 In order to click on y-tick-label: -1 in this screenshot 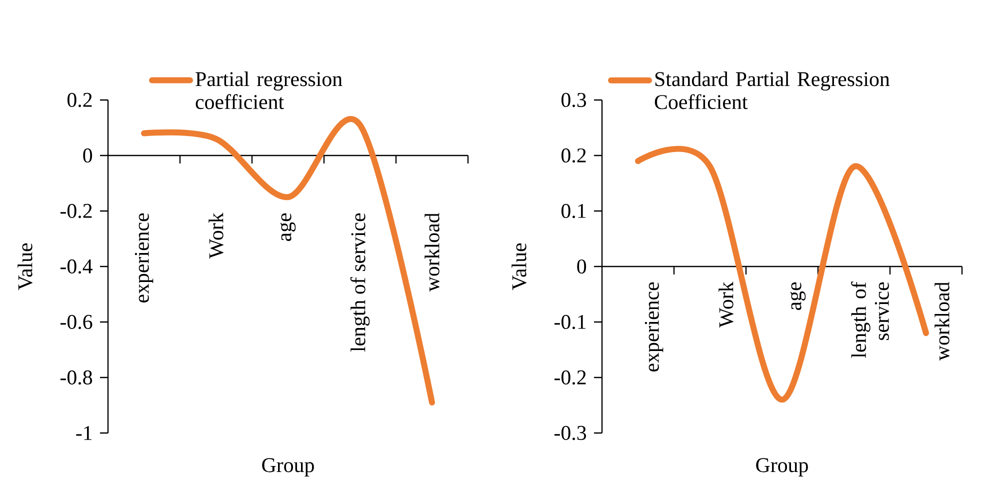, I will do `click(84, 433)`.